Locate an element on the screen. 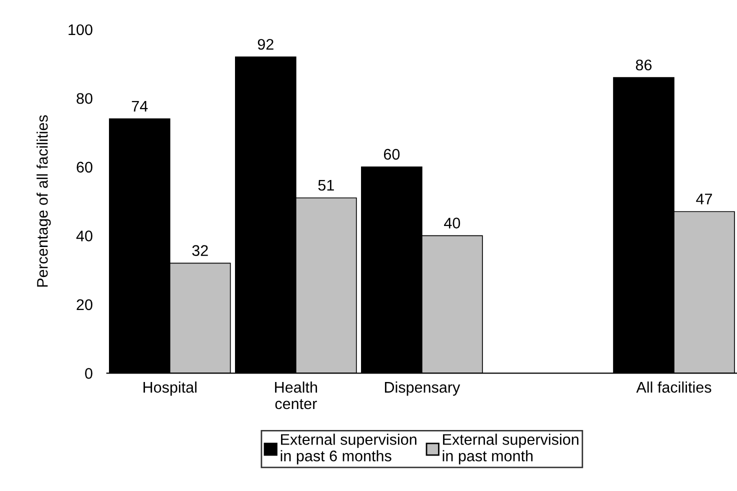 The width and height of the screenshot is (737, 491). data-label: 92 is located at coordinates (266, 44).